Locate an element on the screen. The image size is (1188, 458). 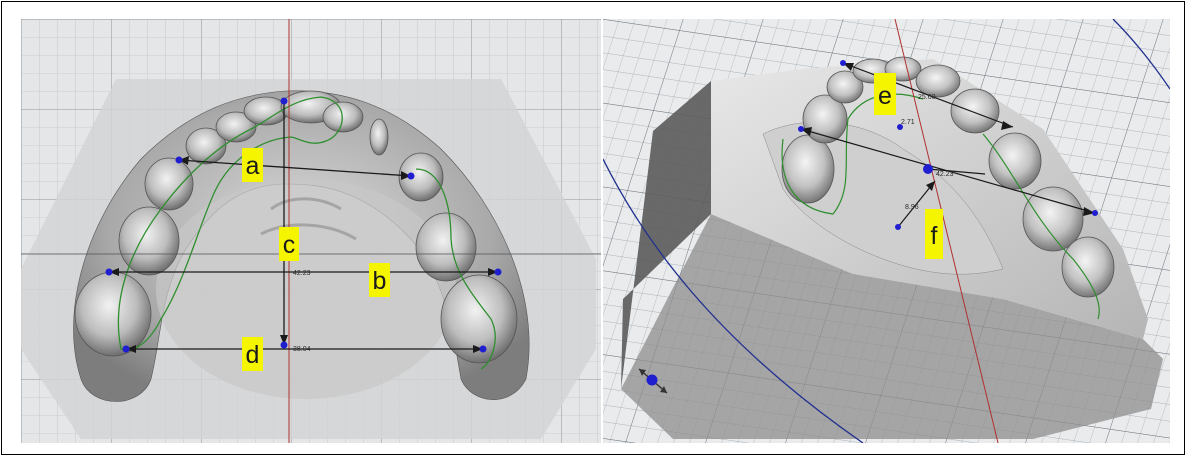
label-a: a is located at coordinates (252, 165).